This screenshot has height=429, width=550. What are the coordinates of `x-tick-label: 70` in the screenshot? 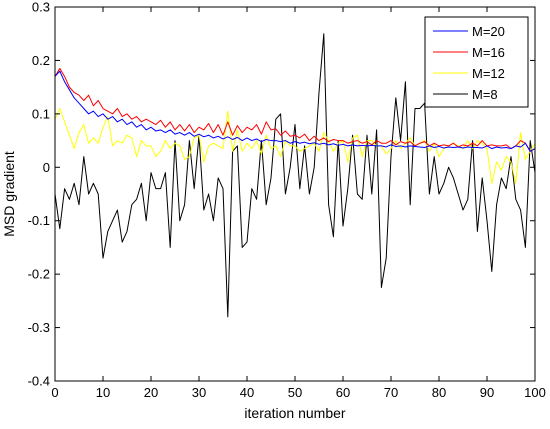 It's located at (391, 392).